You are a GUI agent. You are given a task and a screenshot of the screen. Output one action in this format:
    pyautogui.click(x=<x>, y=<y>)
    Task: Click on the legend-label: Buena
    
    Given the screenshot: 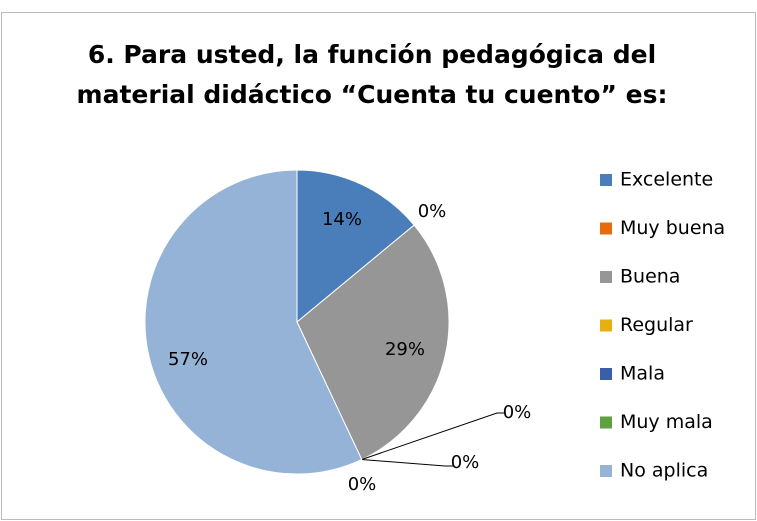 What is the action you would take?
    pyautogui.click(x=650, y=277)
    